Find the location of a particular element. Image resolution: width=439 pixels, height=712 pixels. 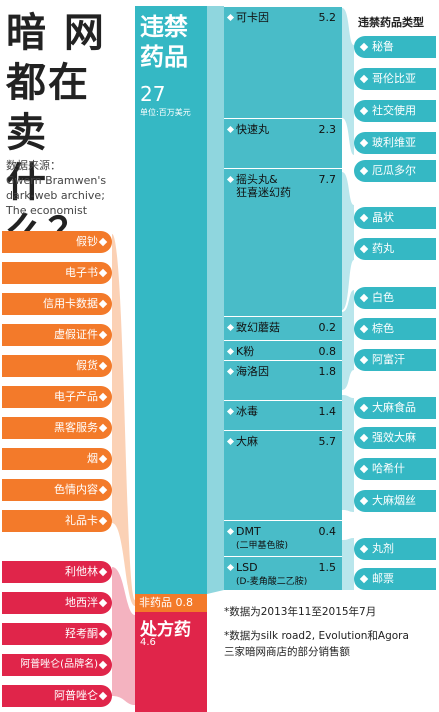

footnote: *数据为silk road2, Evolution和Agora is located at coordinates (316, 636).